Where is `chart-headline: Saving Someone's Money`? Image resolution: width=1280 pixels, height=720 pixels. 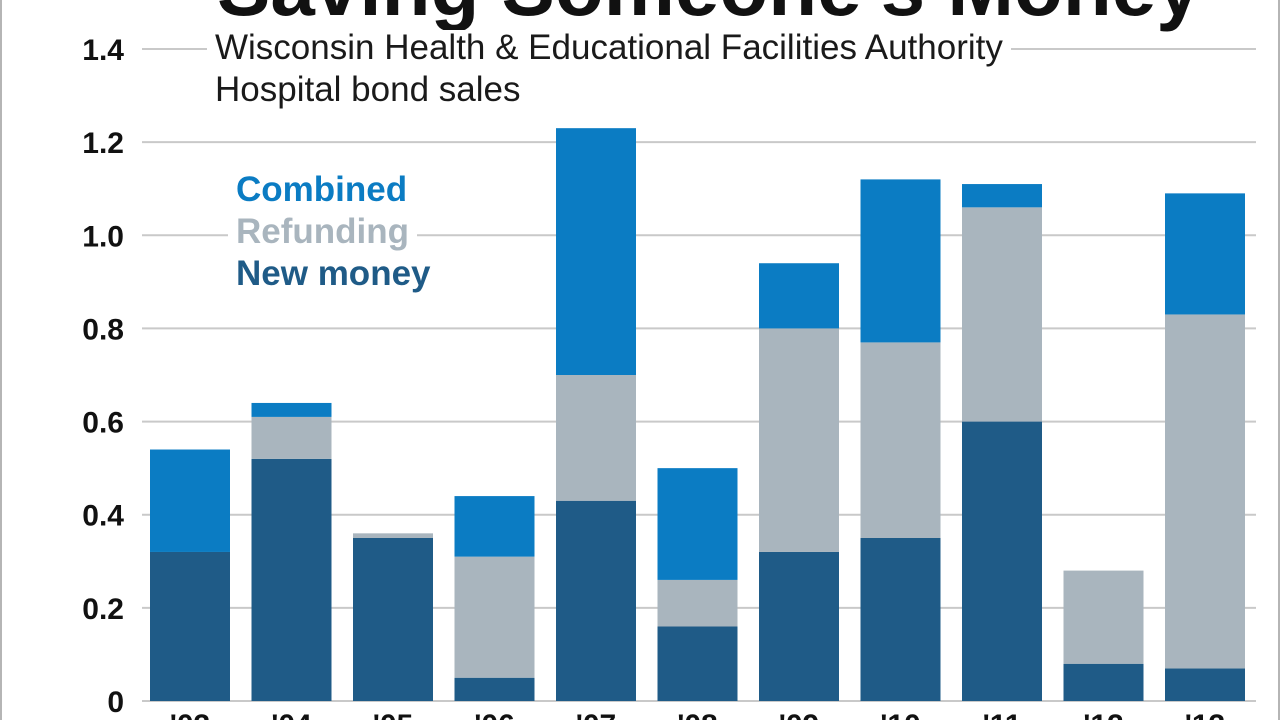 chart-headline: Saving Someone's Money is located at coordinates (709, 17).